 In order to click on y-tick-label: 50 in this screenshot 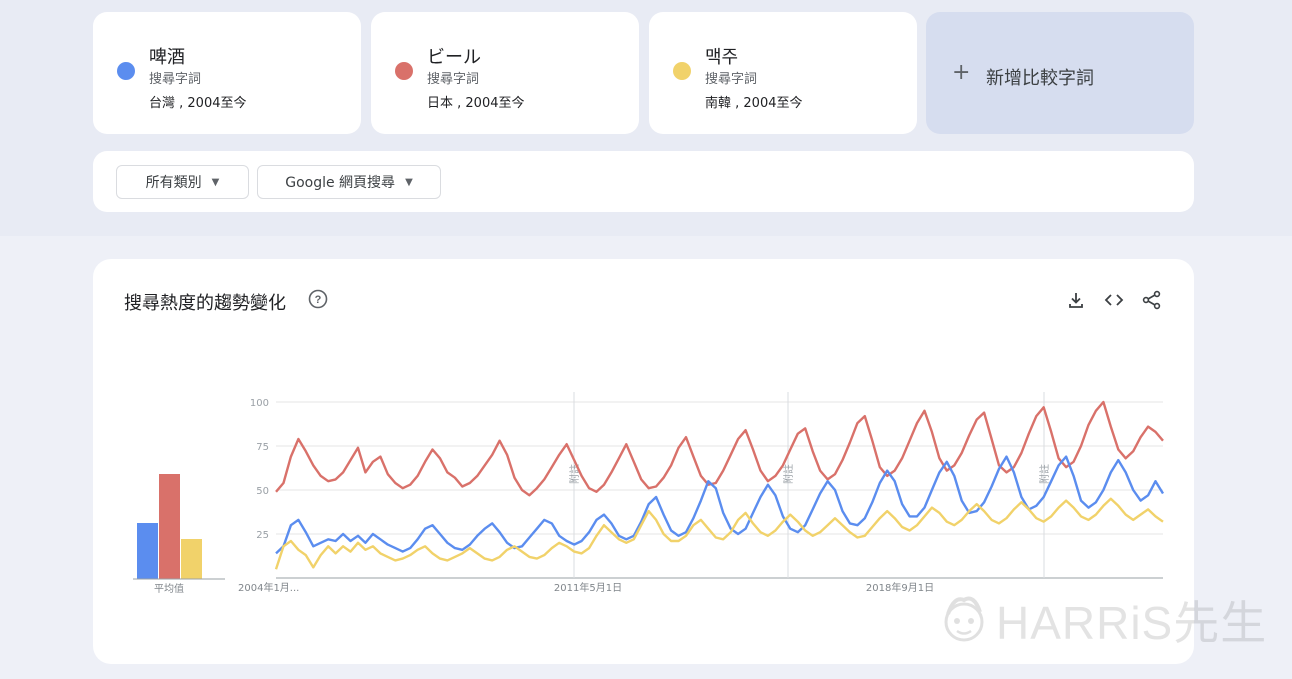, I will do `click(262, 491)`.